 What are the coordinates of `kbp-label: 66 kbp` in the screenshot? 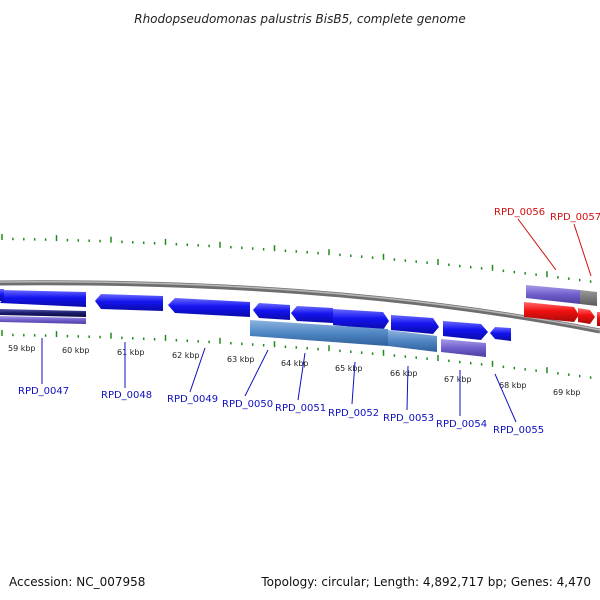 It's located at (404, 373).